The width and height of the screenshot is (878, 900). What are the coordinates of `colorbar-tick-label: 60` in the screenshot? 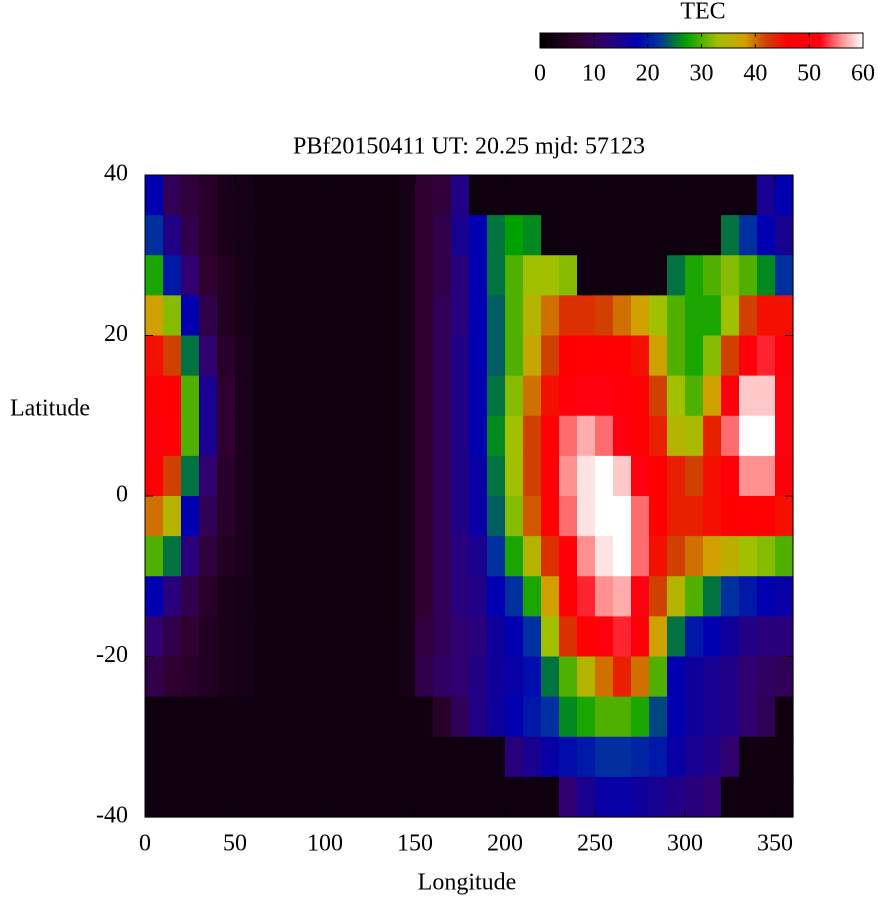 It's located at (863, 74).